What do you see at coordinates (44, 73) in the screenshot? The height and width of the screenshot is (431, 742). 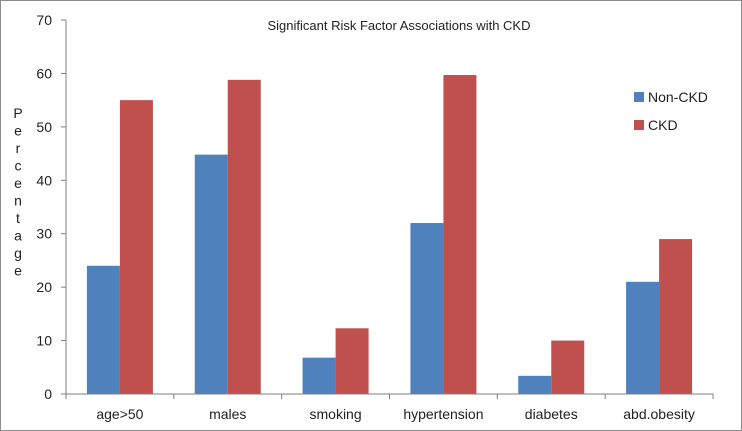 I see `y-tick-label: 60` at bounding box center [44, 73].